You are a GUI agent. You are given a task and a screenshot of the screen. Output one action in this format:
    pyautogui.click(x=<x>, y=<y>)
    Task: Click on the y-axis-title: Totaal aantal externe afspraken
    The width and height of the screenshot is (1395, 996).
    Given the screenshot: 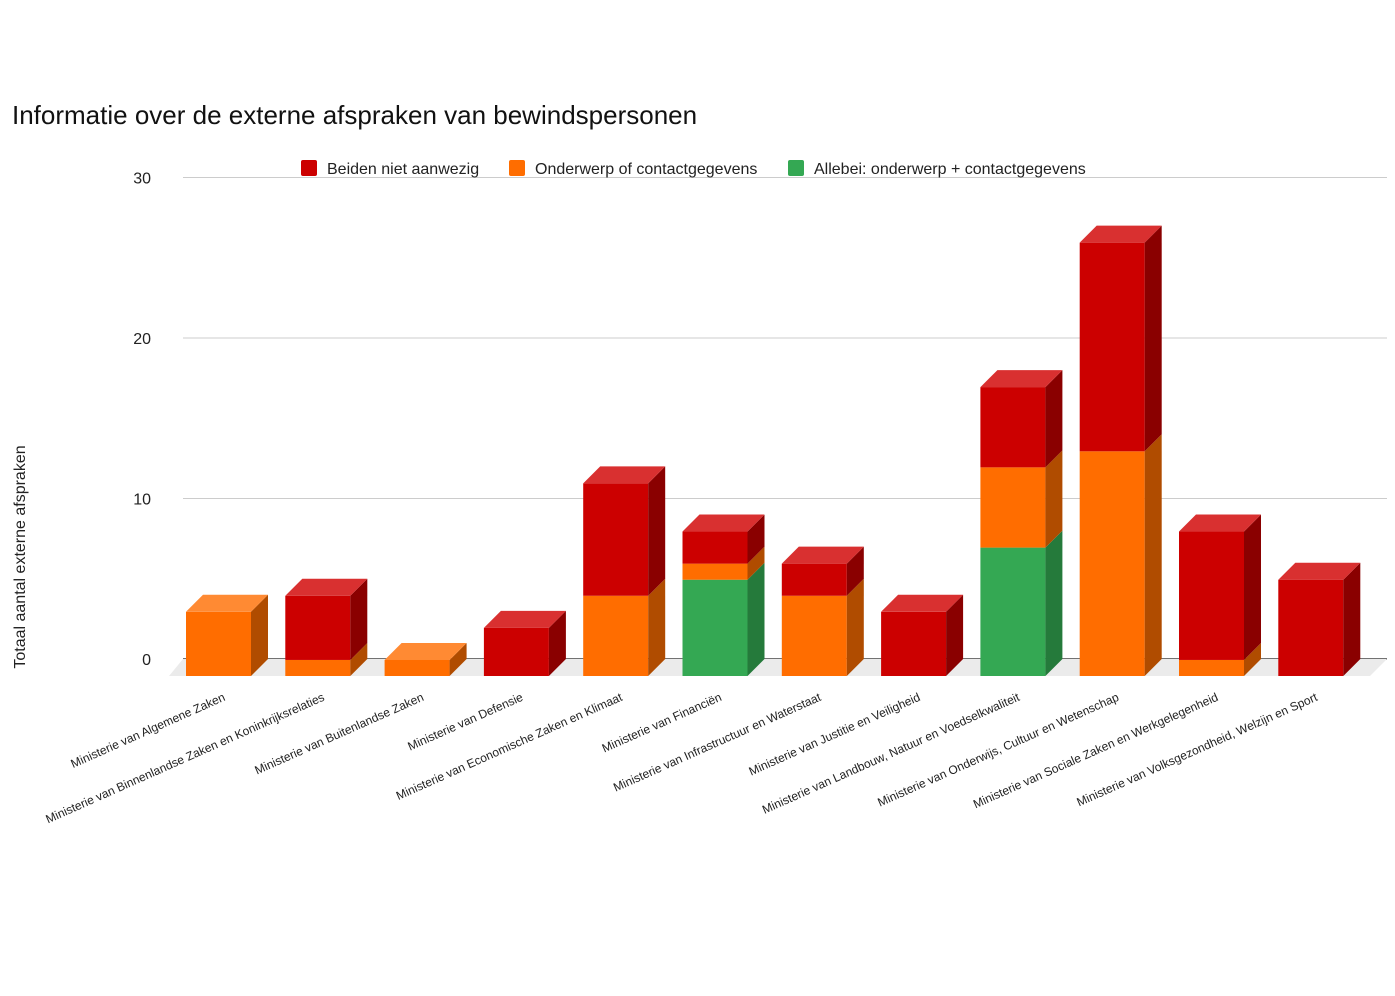 What is the action you would take?
    pyautogui.click(x=20, y=556)
    